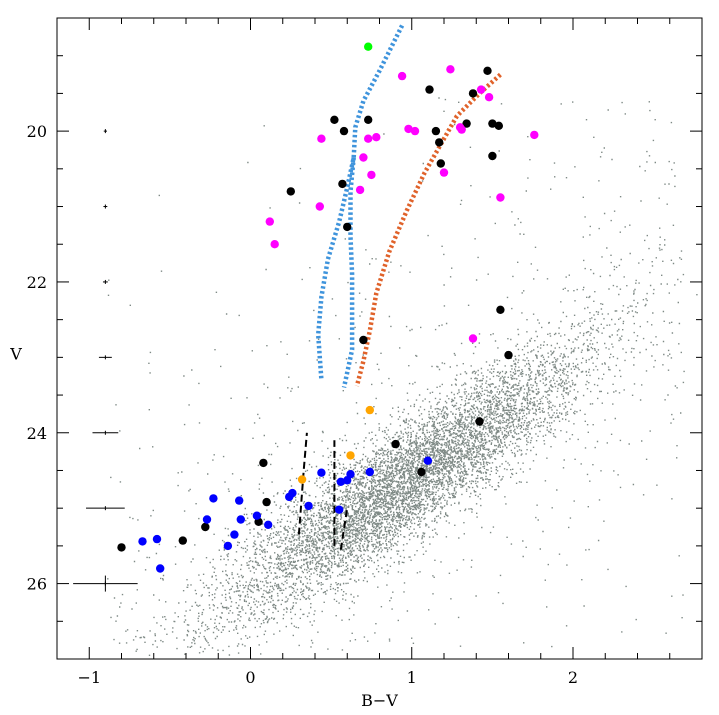 The width and height of the screenshot is (719, 715). I want to click on x-tick-label: 1, so click(412, 677).